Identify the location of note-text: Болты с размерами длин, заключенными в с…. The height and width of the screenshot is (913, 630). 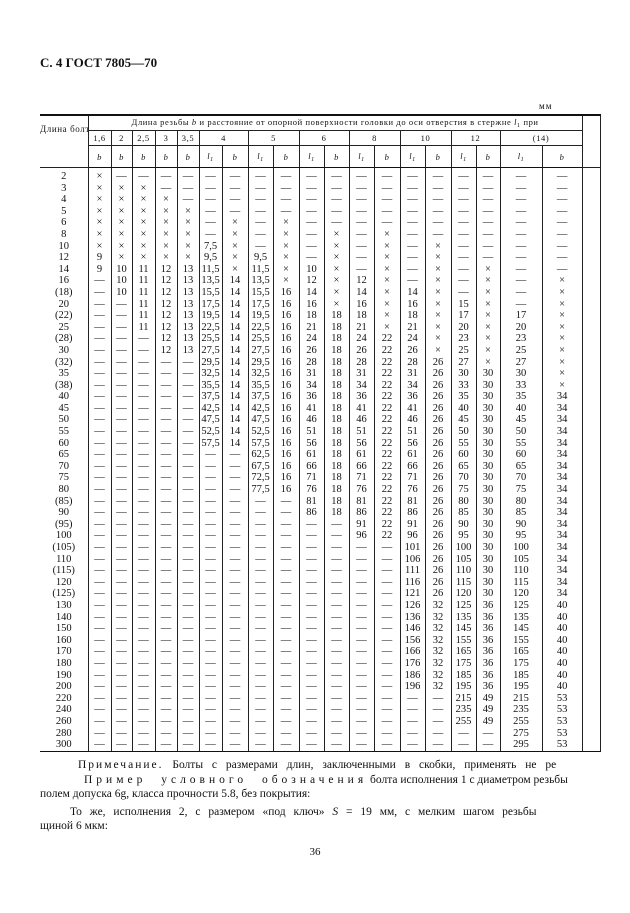
(364, 765).